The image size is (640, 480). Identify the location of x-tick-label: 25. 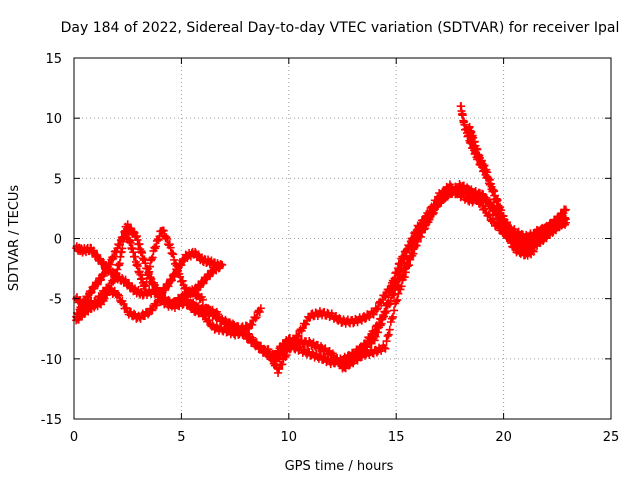
(611, 437).